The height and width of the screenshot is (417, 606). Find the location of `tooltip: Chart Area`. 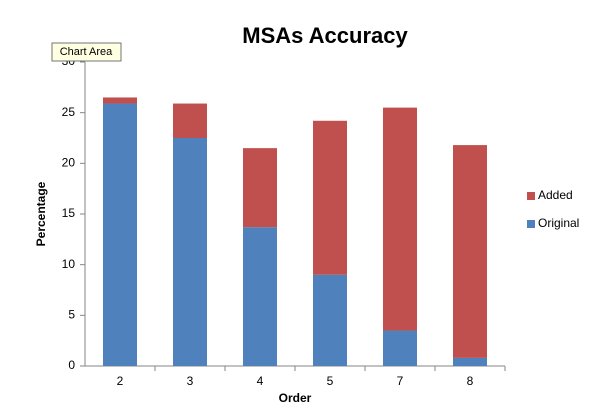

tooltip: Chart Area is located at coordinates (86, 52).